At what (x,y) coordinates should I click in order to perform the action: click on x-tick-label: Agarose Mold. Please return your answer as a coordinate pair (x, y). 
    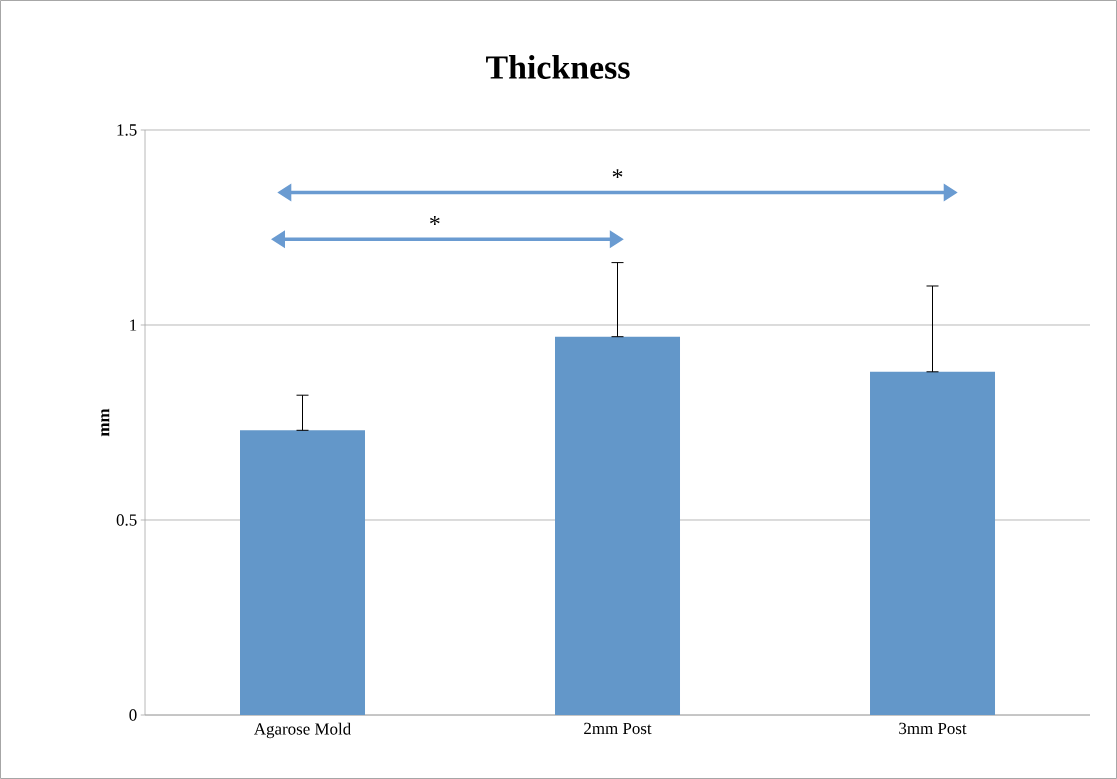
    Looking at the image, I should click on (302, 730).